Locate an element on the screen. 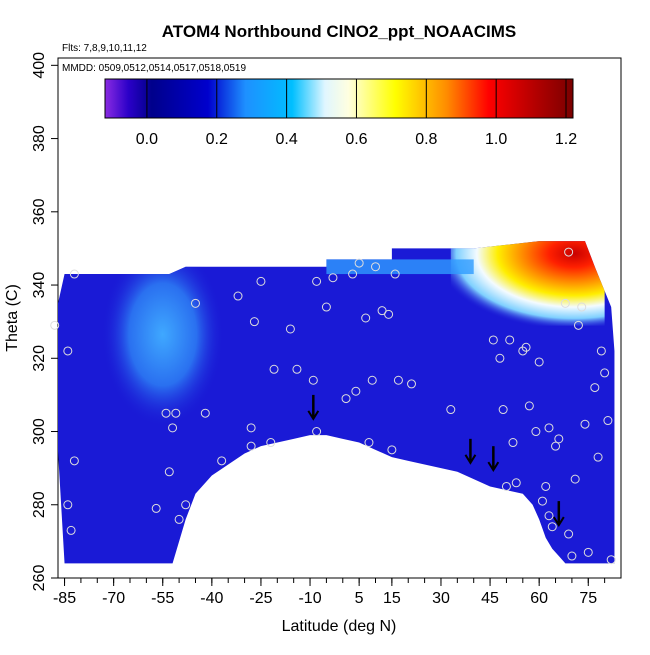  x-tick-label: 30 is located at coordinates (441, 598).